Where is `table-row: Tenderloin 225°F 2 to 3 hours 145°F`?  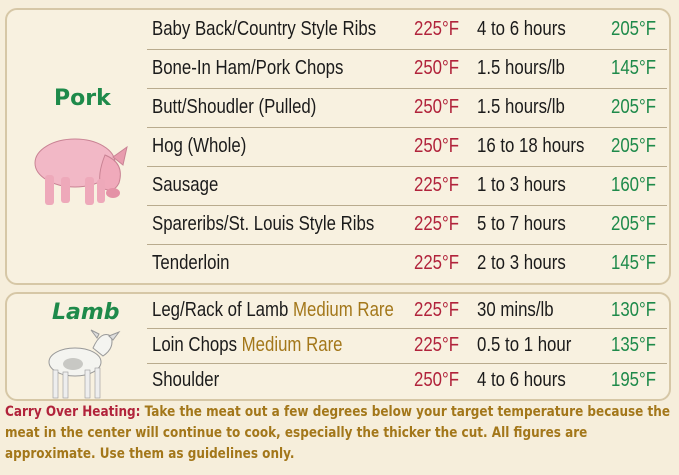 table-row: Tenderloin 225°F 2 to 3 hours 145°F is located at coordinates (407, 263).